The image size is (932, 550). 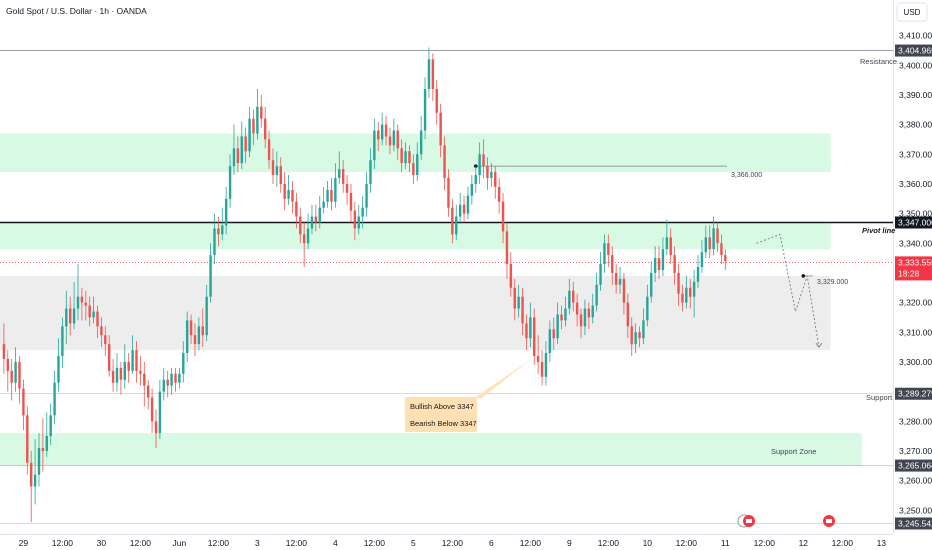 I want to click on y-tick-label: 3,280.000, so click(x=915, y=421).